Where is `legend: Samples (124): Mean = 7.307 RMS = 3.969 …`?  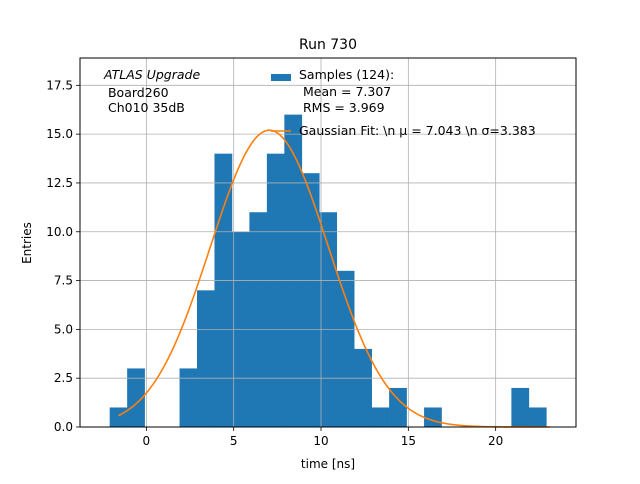 legend: Samples (124): Mean = 7.307 RMS = 3.969 … is located at coordinates (403, 102).